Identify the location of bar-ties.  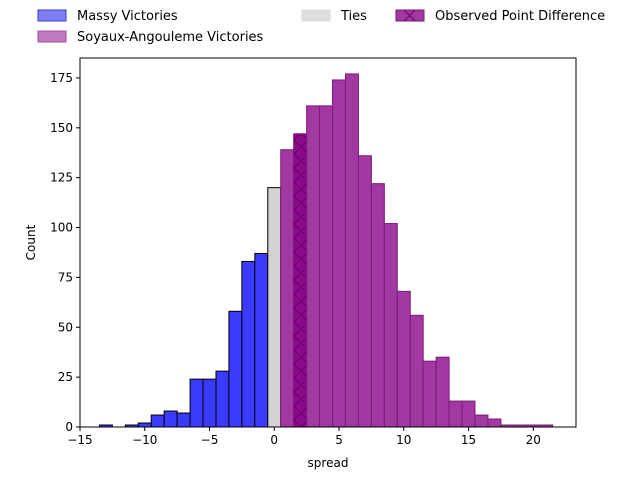
(274, 307).